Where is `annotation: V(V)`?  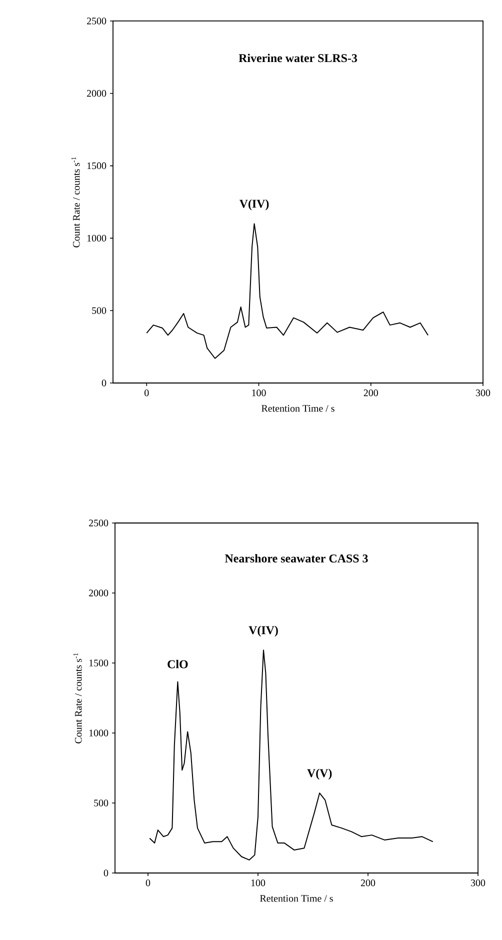 annotation: V(V) is located at coordinates (319, 774).